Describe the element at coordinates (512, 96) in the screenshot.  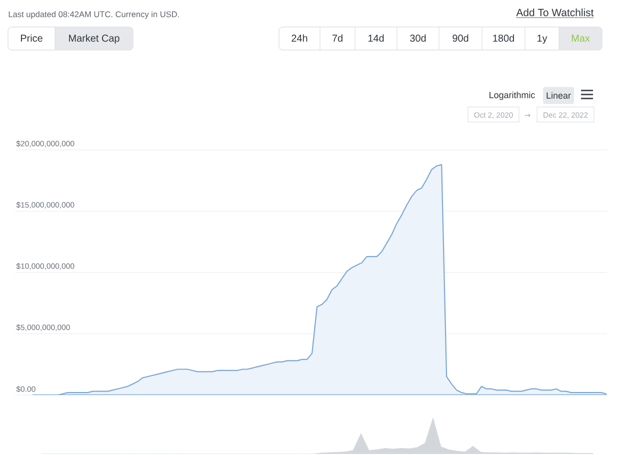
I see `text: Logarithmic` at that location.